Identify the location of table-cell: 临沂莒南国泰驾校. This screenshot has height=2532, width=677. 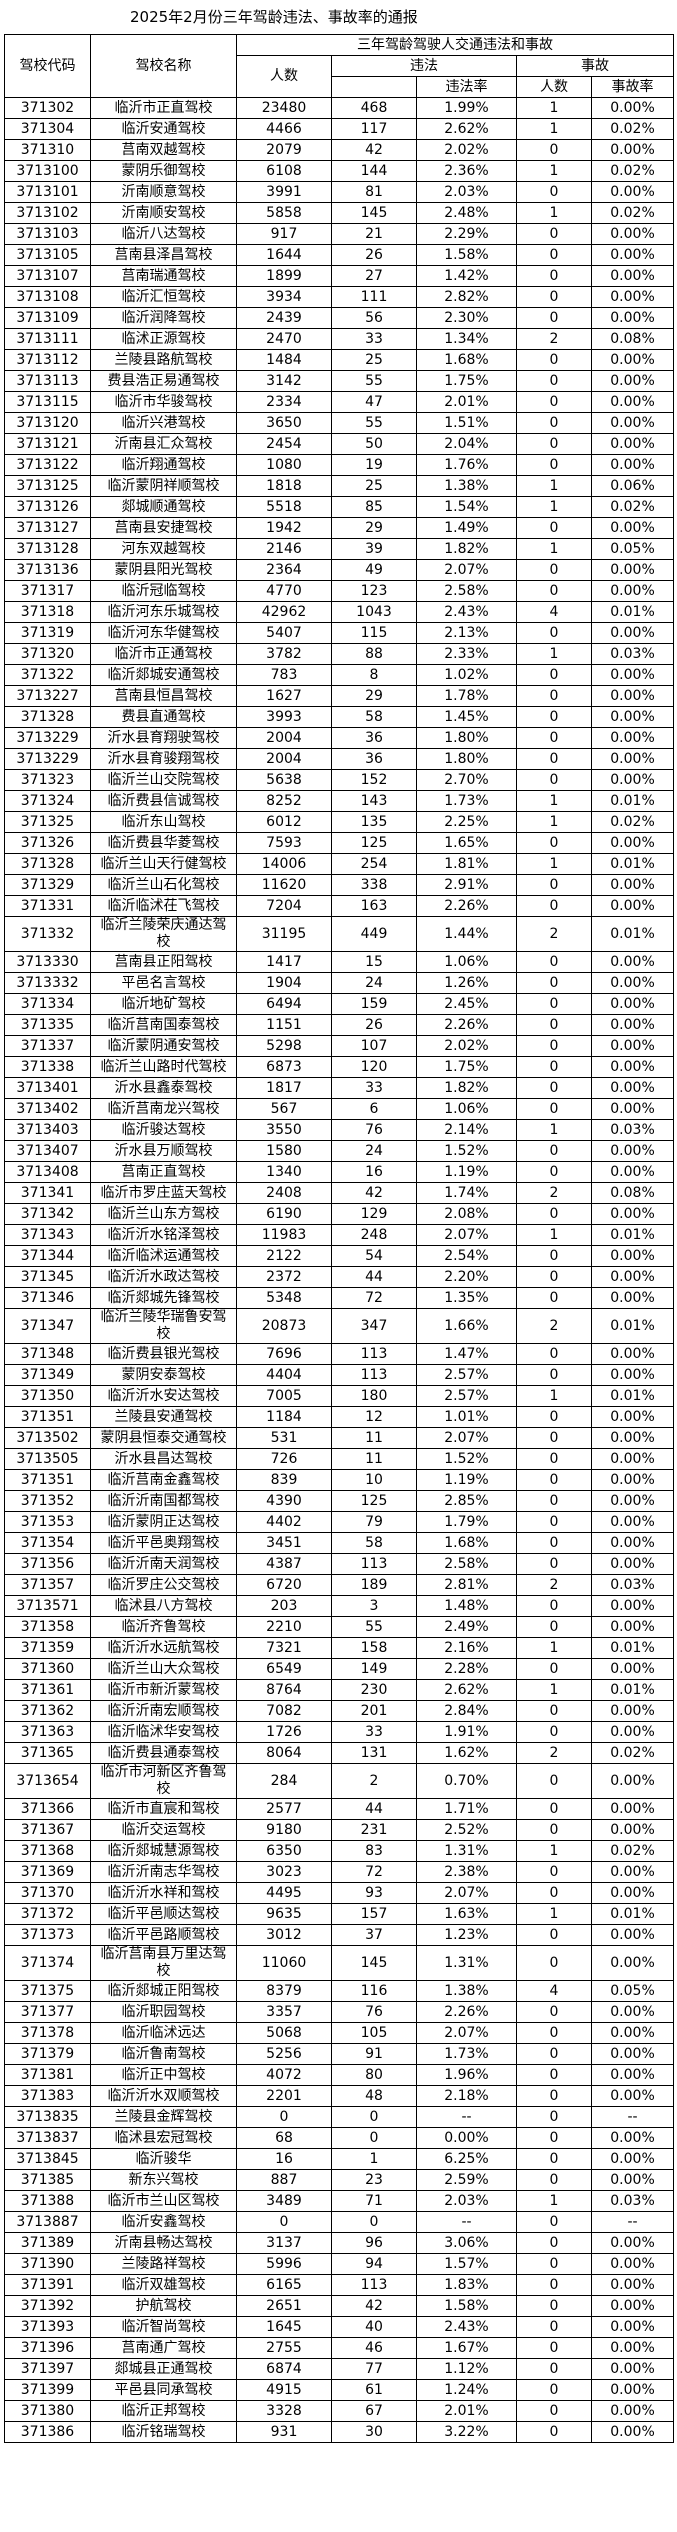
(163, 1025).